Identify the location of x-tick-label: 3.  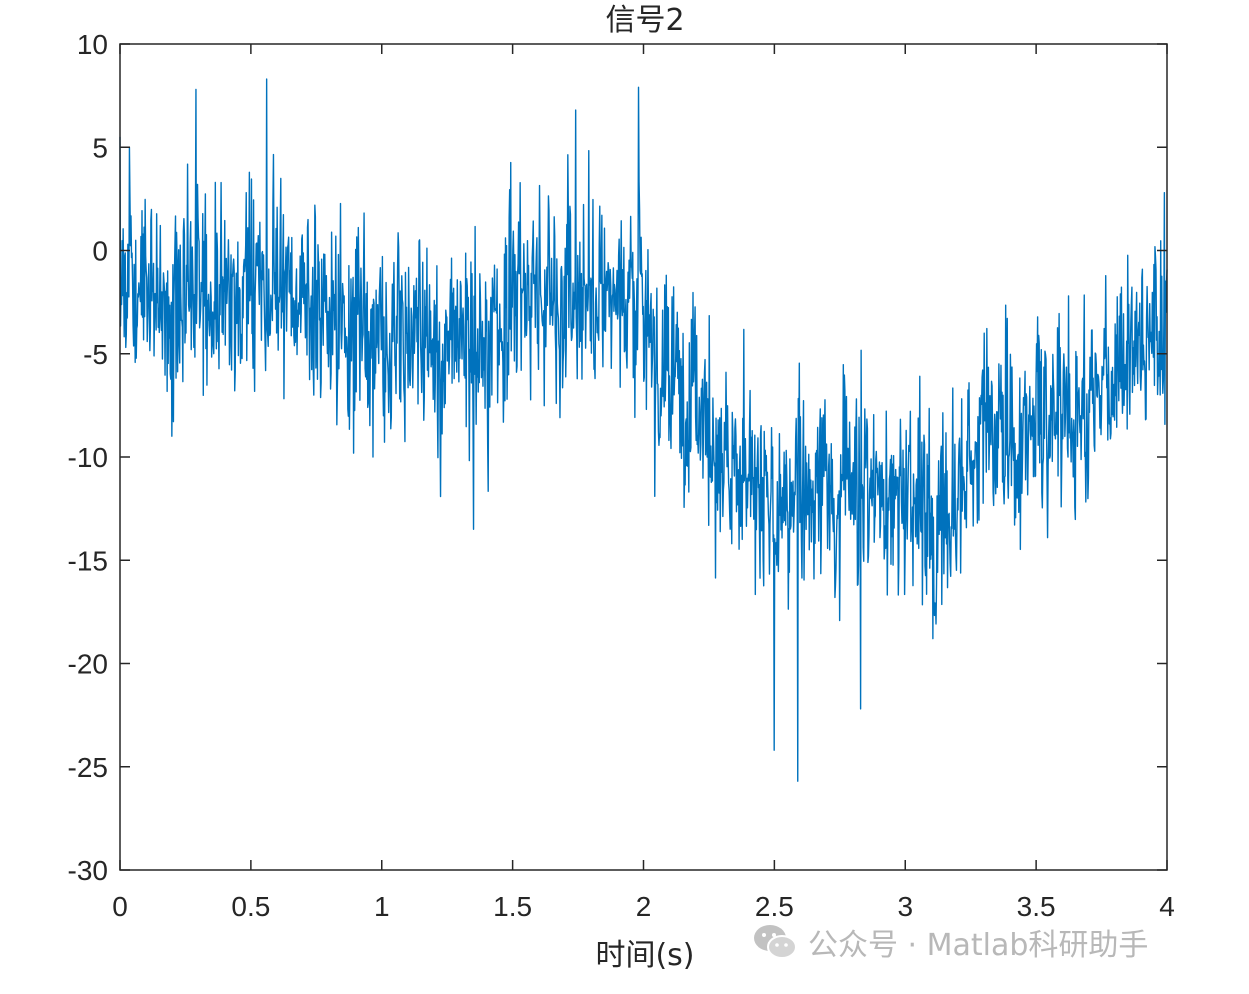
(905, 906).